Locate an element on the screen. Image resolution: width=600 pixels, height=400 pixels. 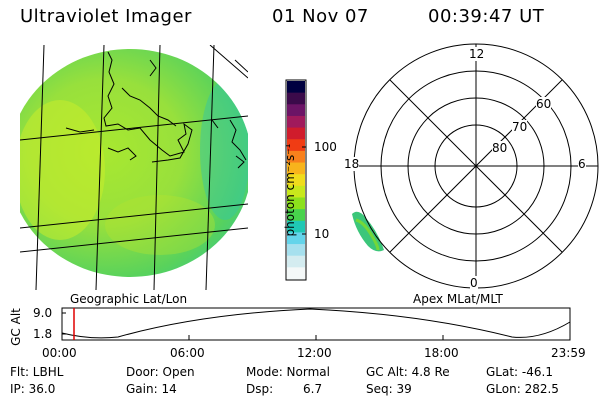
apex-label: Apex MLat/MLT is located at coordinates (458, 299).